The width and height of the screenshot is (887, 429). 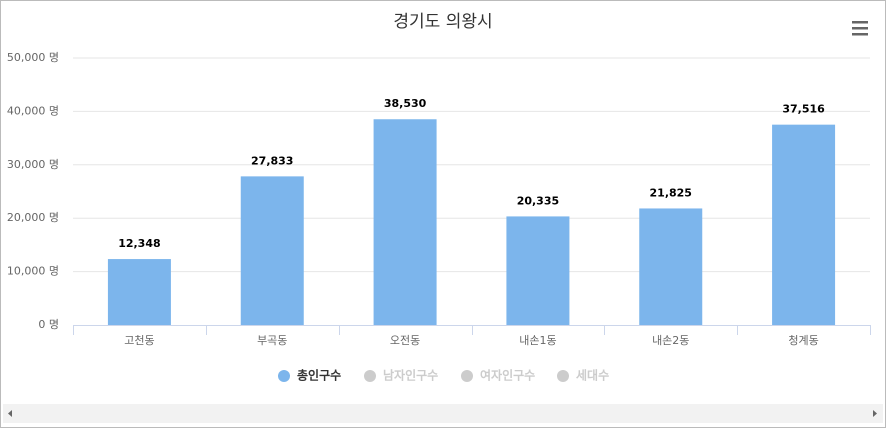 I want to click on scroll-right, so click(x=875, y=413).